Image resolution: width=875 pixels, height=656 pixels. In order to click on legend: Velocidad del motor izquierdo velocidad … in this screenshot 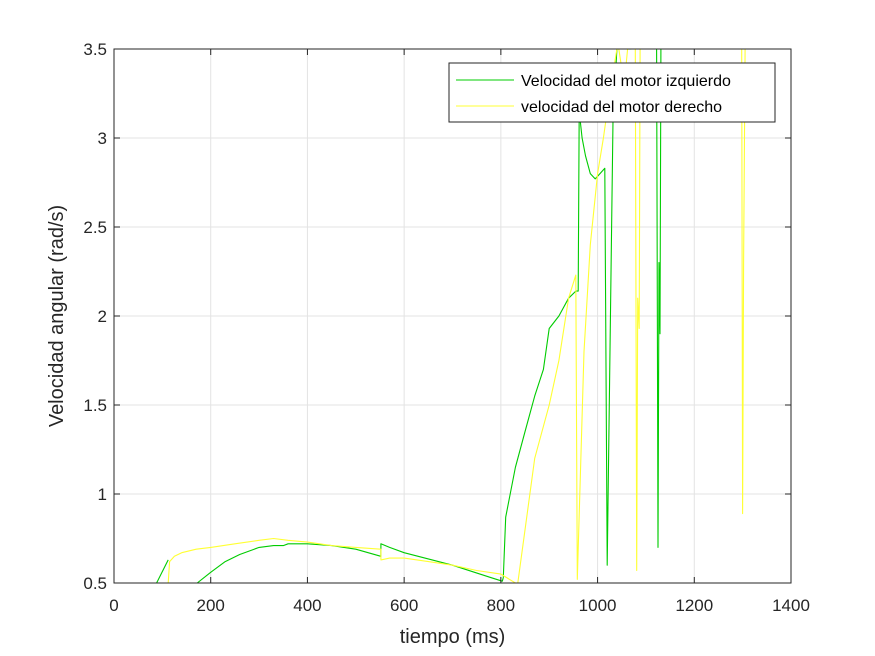, I will do `click(612, 92)`.